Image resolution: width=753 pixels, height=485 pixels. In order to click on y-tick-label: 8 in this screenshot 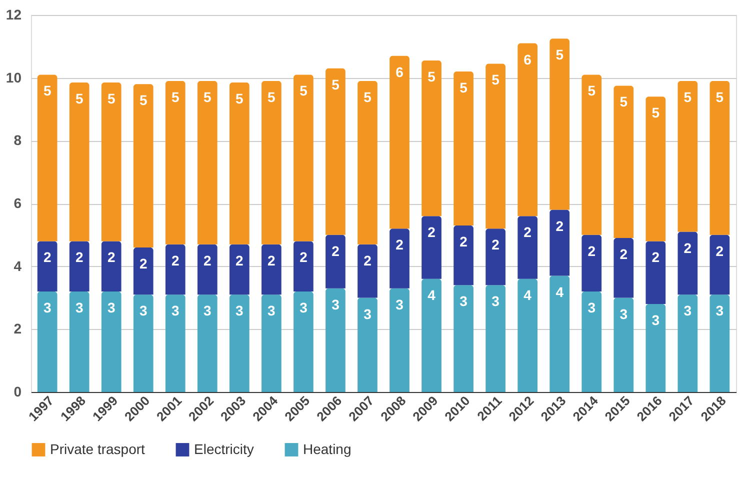, I will do `click(18, 140)`.